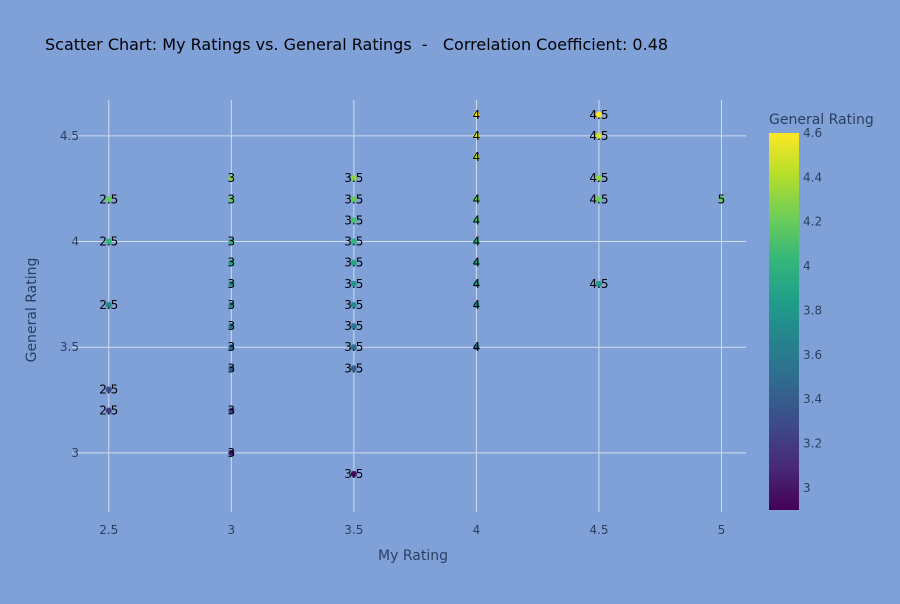 The height and width of the screenshot is (604, 900). I want to click on colorbar-tick-label: 4.2, so click(812, 222).